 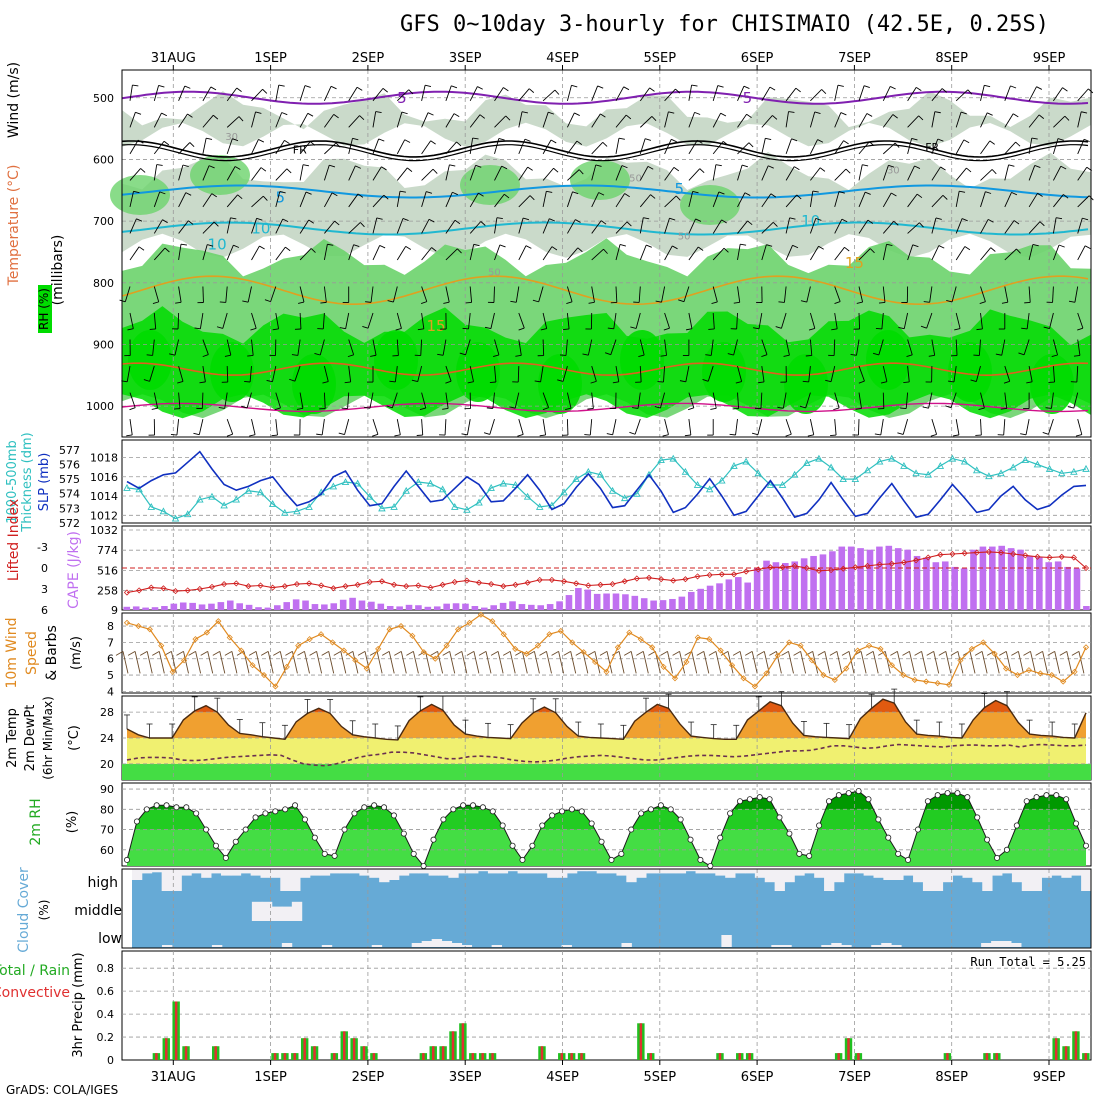 What do you see at coordinates (44, 589) in the screenshot?
I see `li-tick-label: 3` at bounding box center [44, 589].